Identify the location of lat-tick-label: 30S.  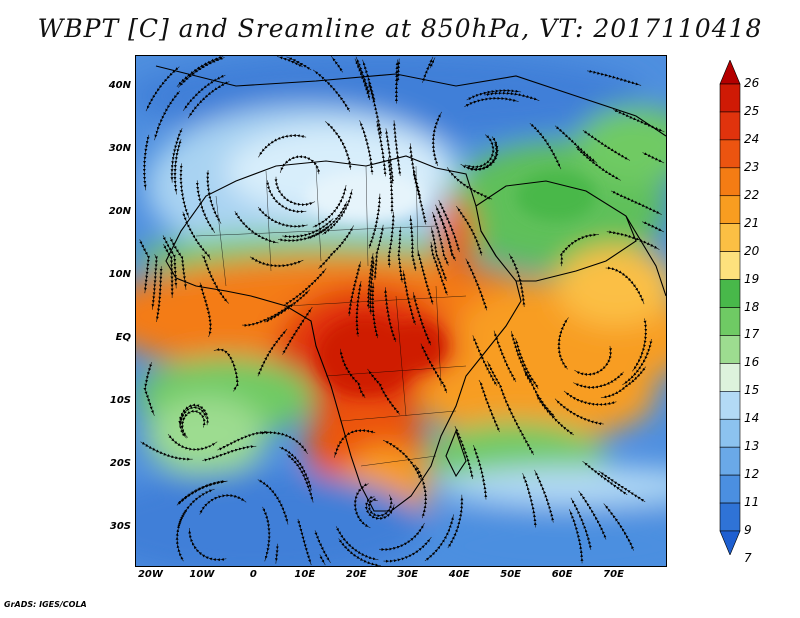
(120, 527).